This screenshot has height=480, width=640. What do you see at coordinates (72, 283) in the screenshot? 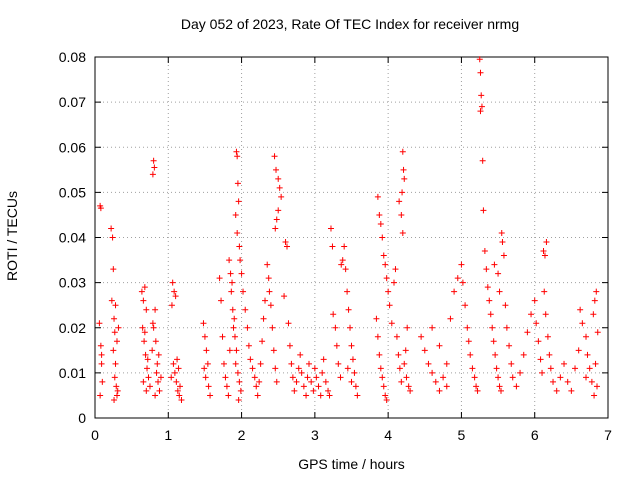
I see `y-tick-label: 0.03` at bounding box center [72, 283].